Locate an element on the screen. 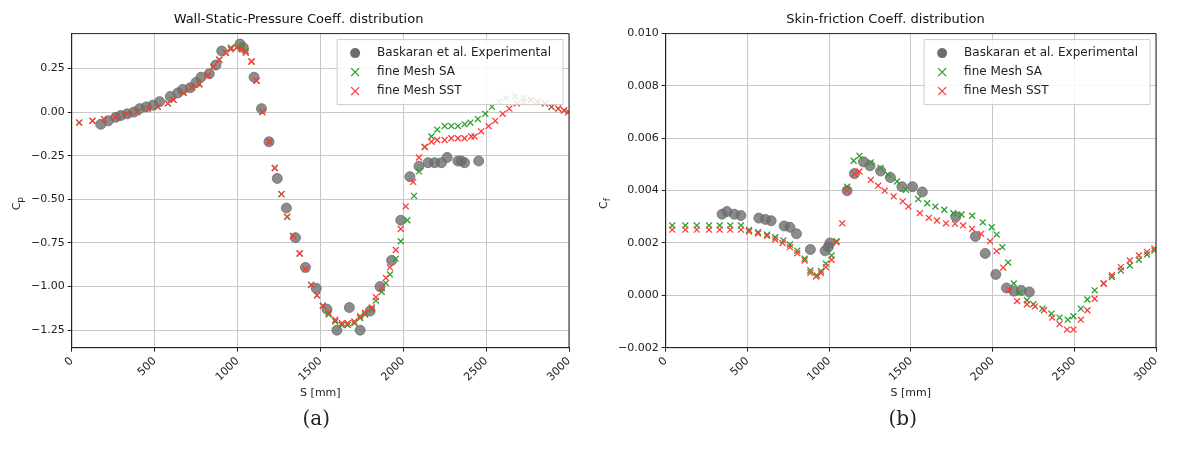 The width and height of the screenshot is (1179, 469). y-tick-label: 0.00 is located at coordinates (52, 111).